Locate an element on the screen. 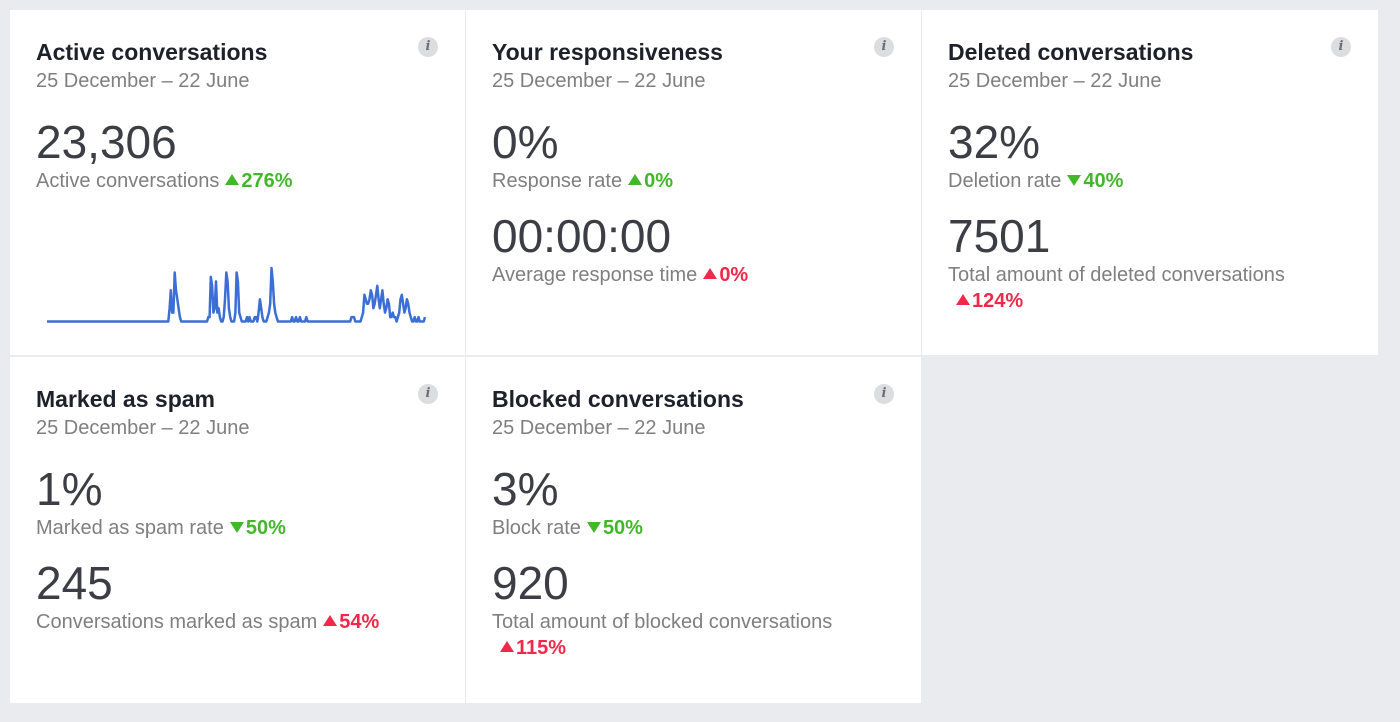  metric-label-text: Total amount of blocked conversations is located at coordinates (662, 622).